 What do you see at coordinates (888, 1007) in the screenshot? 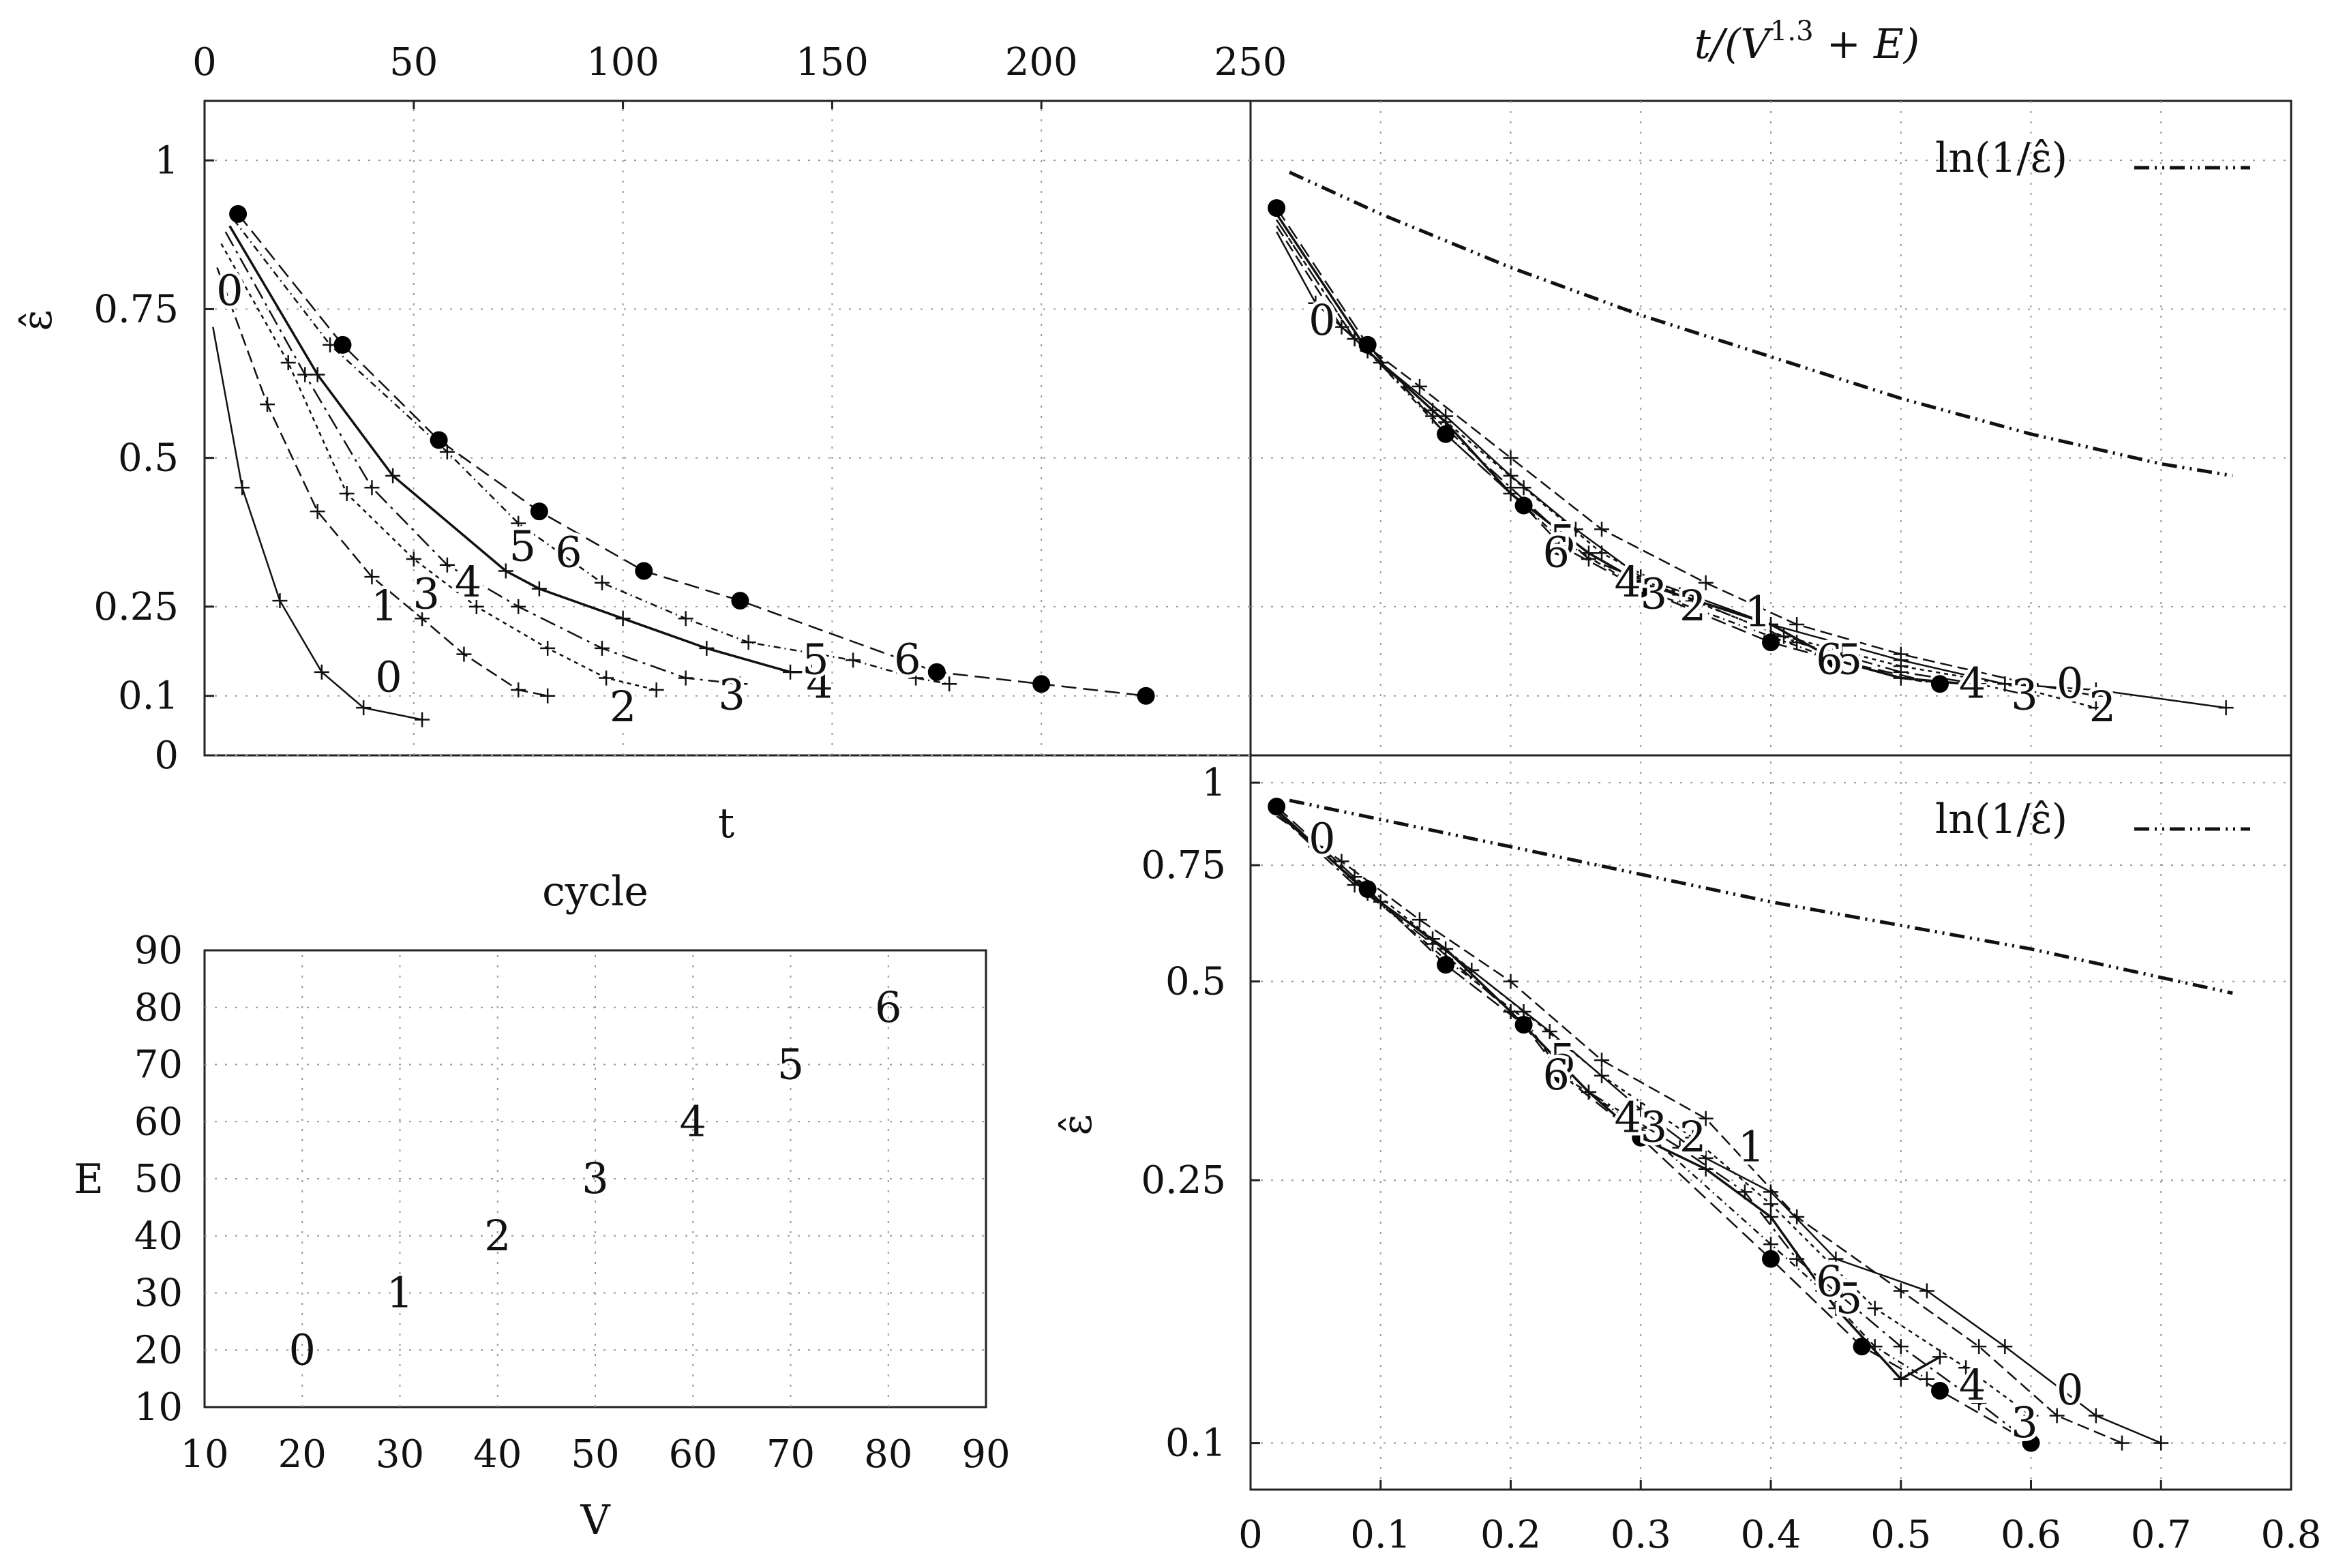
I see `left-bottom-point-6: 6` at bounding box center [888, 1007].